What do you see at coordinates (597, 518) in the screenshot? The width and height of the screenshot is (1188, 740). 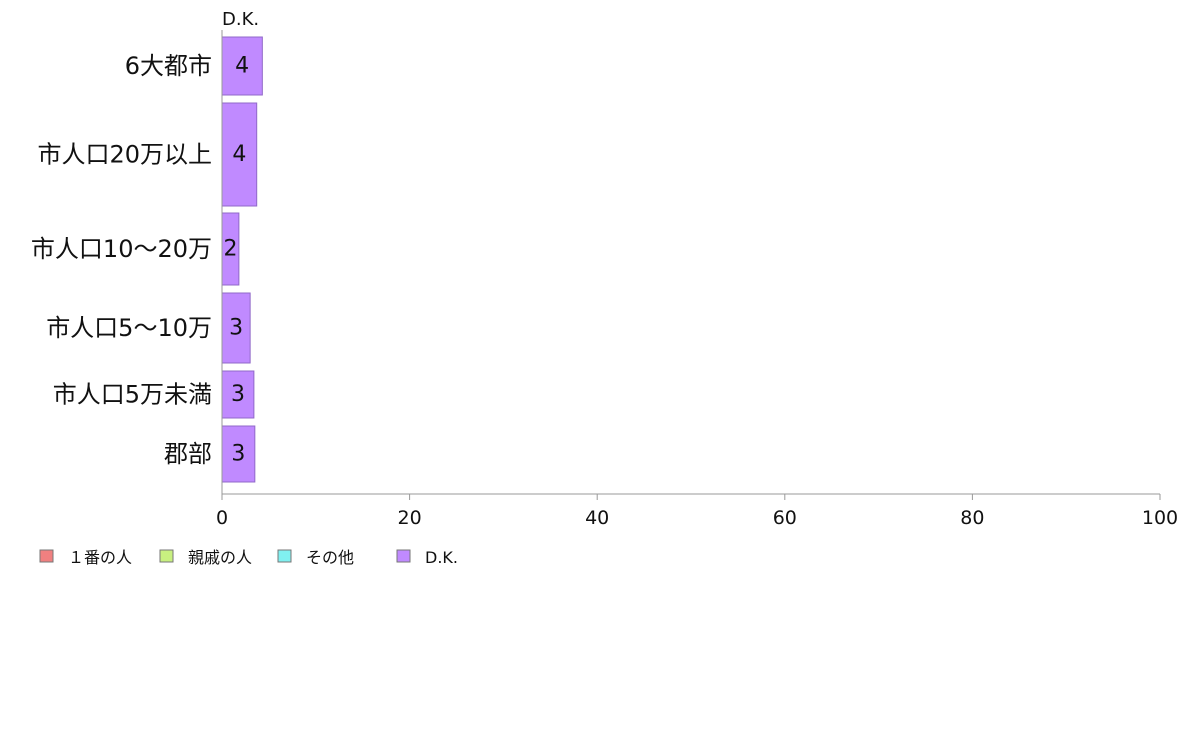 I see `x-tick-label: 40` at bounding box center [597, 518].